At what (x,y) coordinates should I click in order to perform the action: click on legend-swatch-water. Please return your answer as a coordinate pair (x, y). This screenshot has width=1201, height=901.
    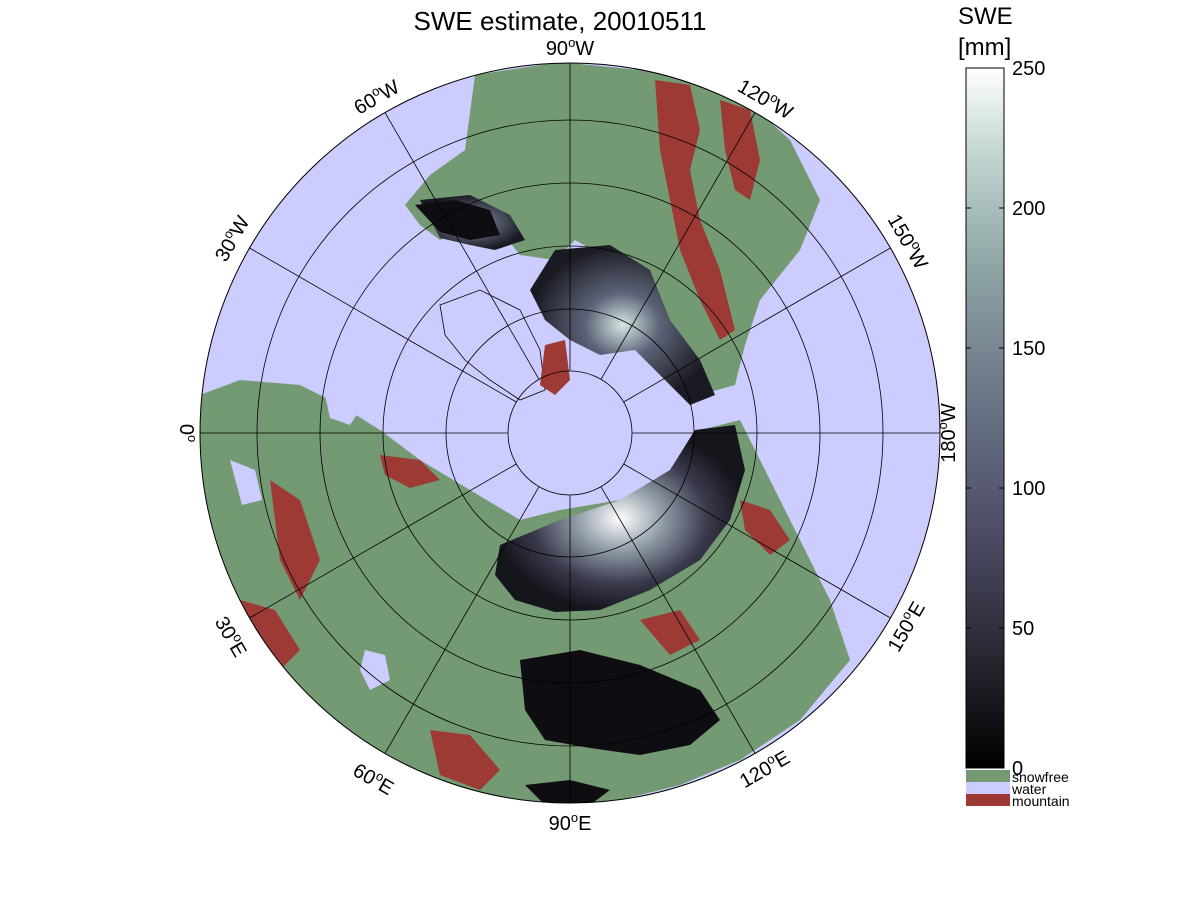
    Looking at the image, I should click on (988, 788).